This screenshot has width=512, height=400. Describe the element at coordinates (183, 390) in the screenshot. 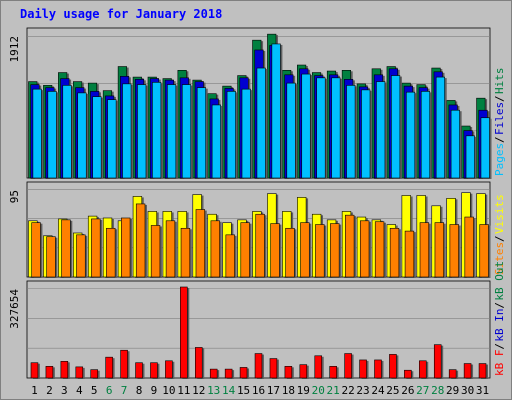

I see `x-tick-label: 11` at that location.